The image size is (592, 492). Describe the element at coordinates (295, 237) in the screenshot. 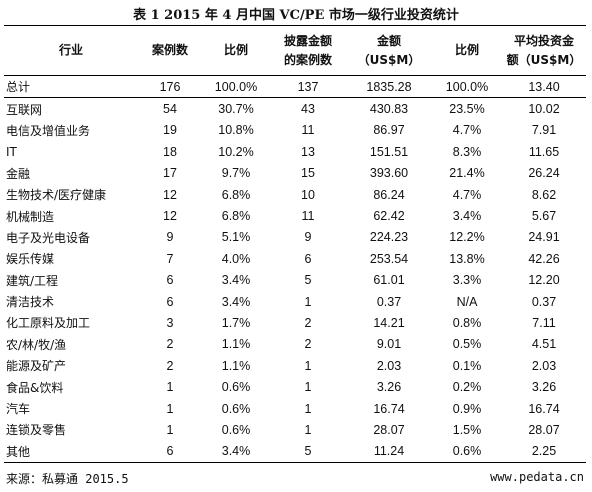

I see `table-row: 电子及光电设备 9 5.1% 9 224.23 12.2% 24.91` at that location.